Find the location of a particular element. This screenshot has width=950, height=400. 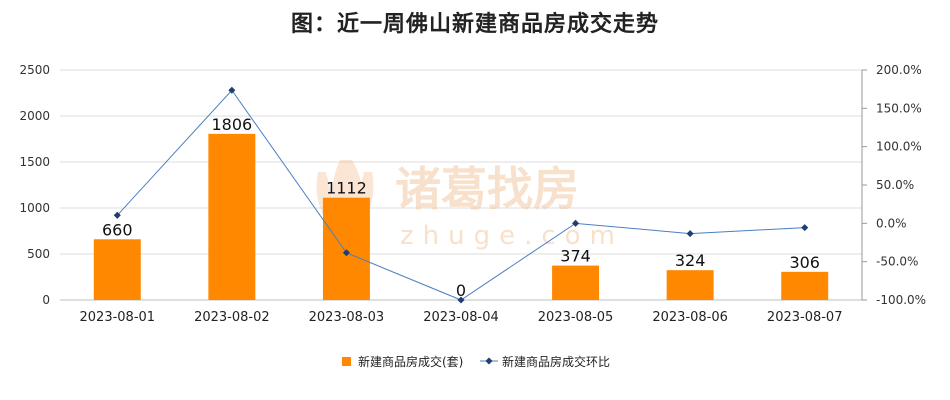

legend-label-bar: 新建商品房成交(套) is located at coordinates (410, 361).